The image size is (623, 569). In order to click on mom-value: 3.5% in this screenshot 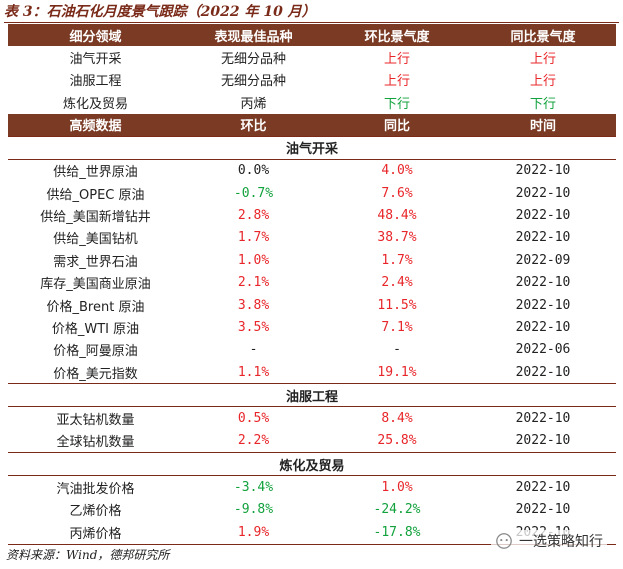, I will do `click(253, 327)`.